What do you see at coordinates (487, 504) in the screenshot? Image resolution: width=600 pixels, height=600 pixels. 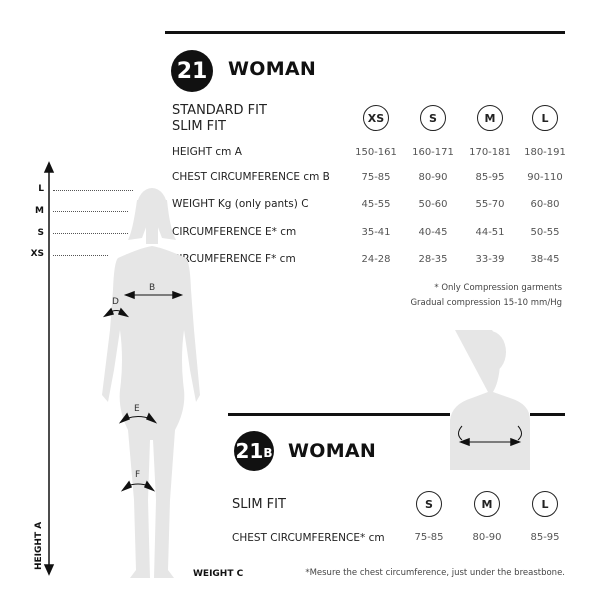 I see `size-circle-m-21b: M` at bounding box center [487, 504].